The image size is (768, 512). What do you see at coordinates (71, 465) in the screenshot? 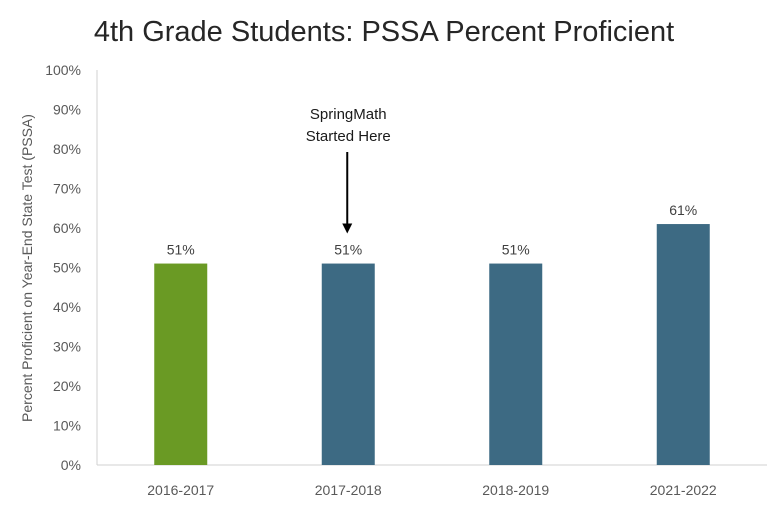
I see `y-tick-label: 0%` at bounding box center [71, 465].